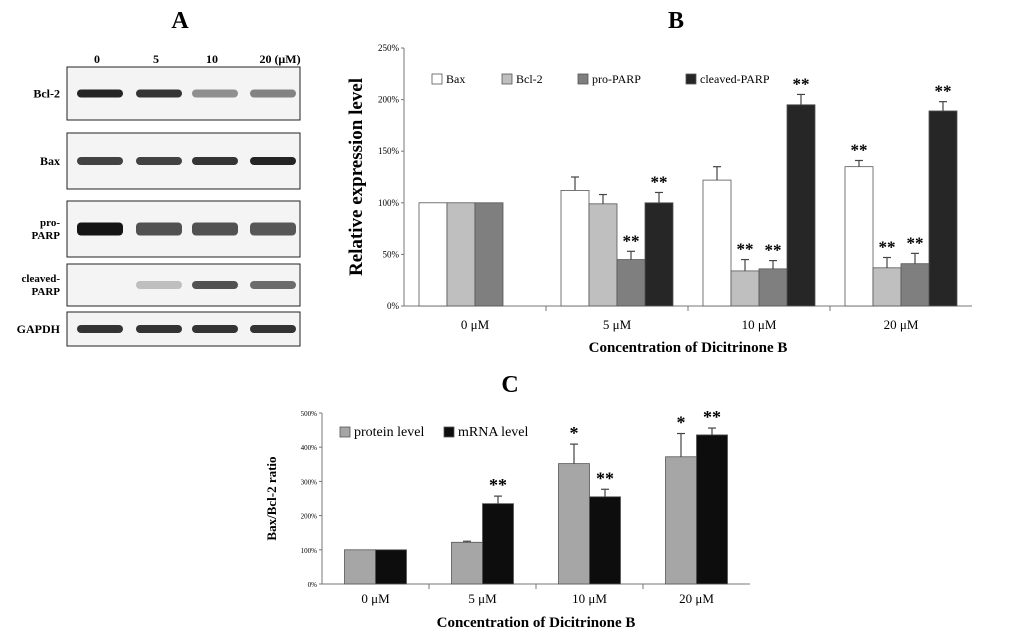 The width and height of the screenshot is (1024, 639). What do you see at coordinates (212, 59) in the screenshot?
I see `lane-label: 10` at bounding box center [212, 59].